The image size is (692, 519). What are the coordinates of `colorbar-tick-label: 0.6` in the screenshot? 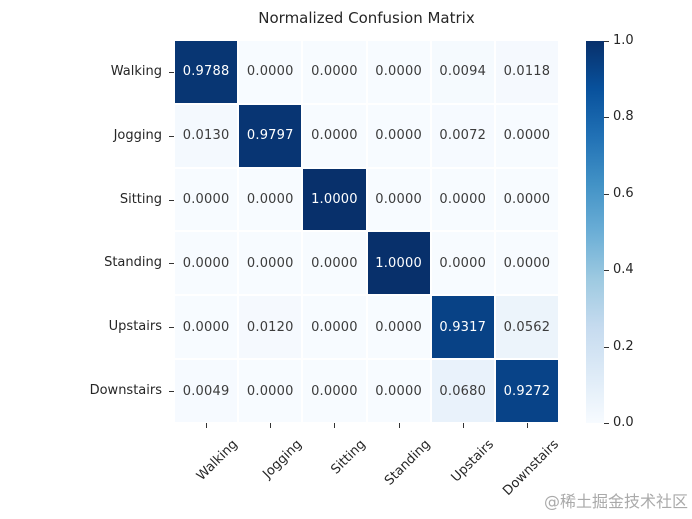 It's located at (623, 193).